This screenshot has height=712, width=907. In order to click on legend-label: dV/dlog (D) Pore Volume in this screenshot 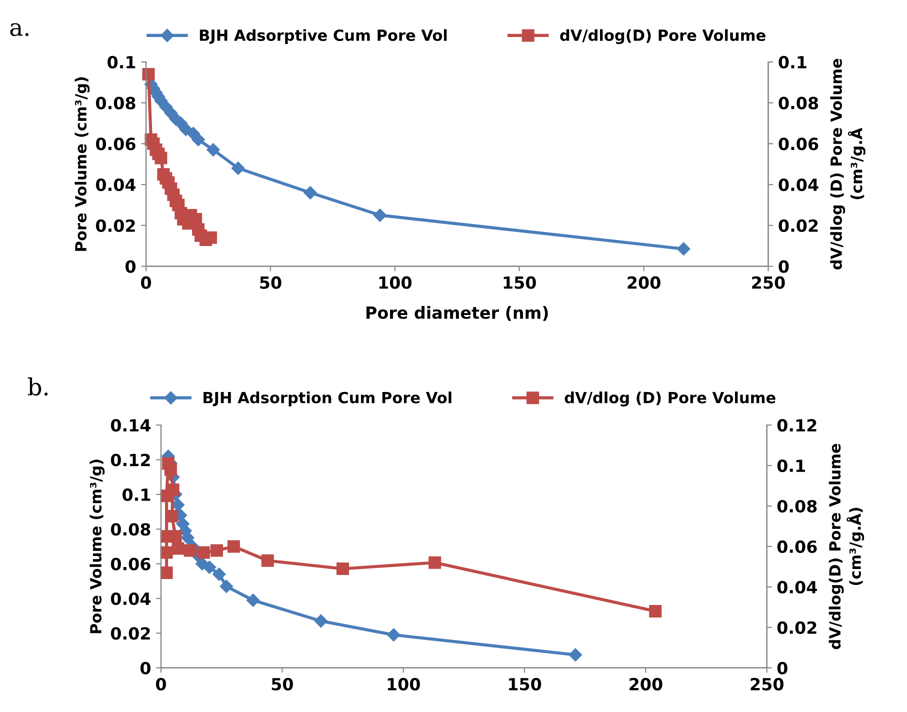, I will do `click(670, 399)`.